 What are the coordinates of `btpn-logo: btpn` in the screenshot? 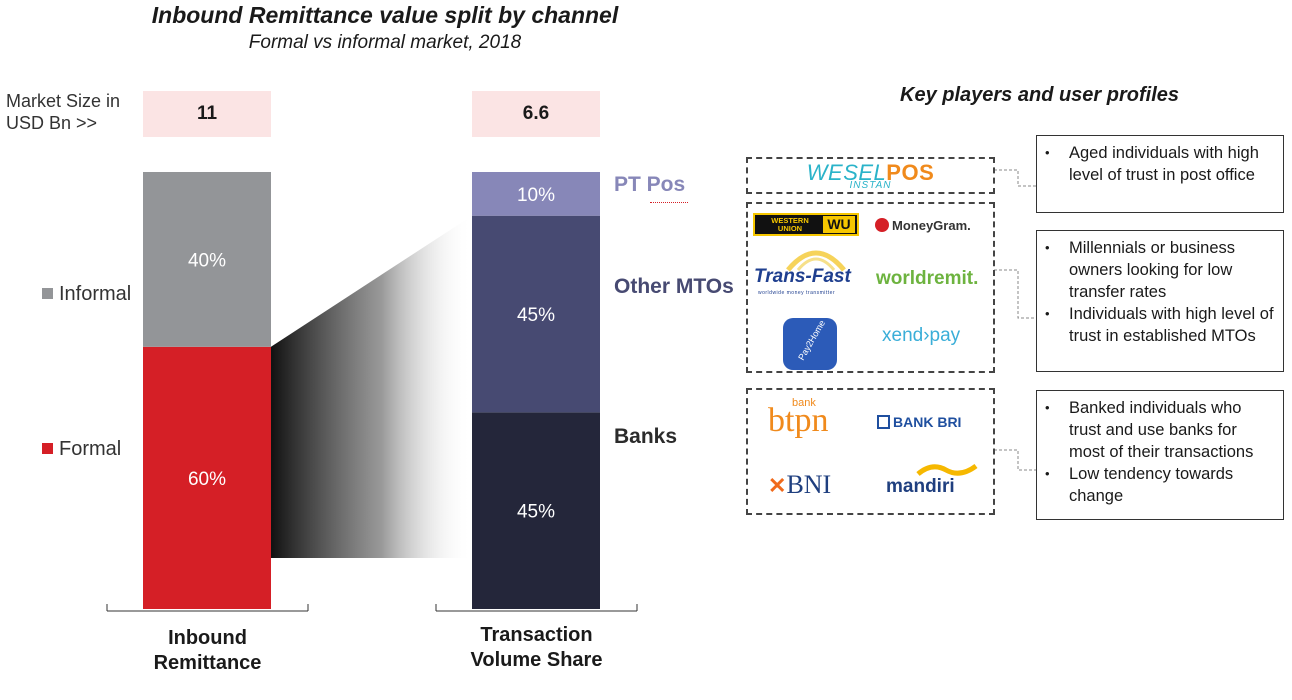 It's located at (798, 420).